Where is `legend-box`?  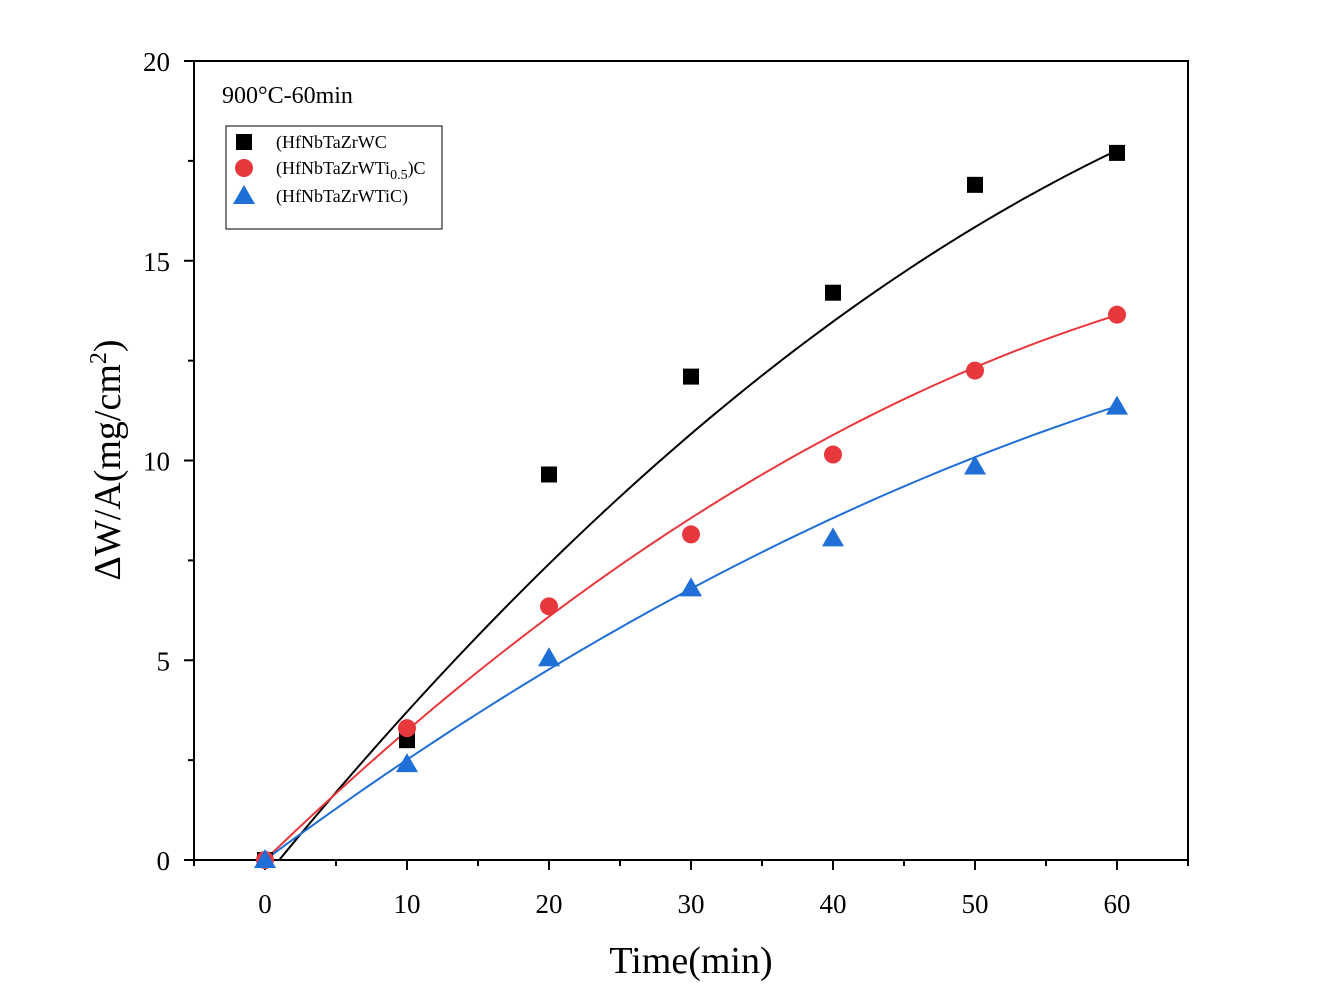
legend-box is located at coordinates (334, 177).